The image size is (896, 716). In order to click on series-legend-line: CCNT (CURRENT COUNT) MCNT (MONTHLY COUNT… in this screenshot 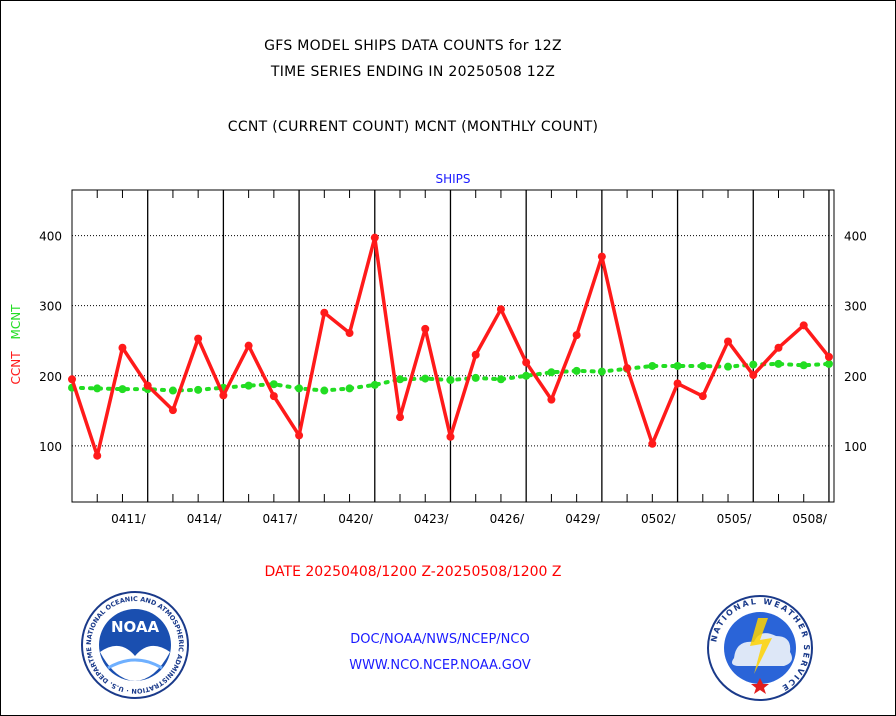, I will do `click(413, 127)`.